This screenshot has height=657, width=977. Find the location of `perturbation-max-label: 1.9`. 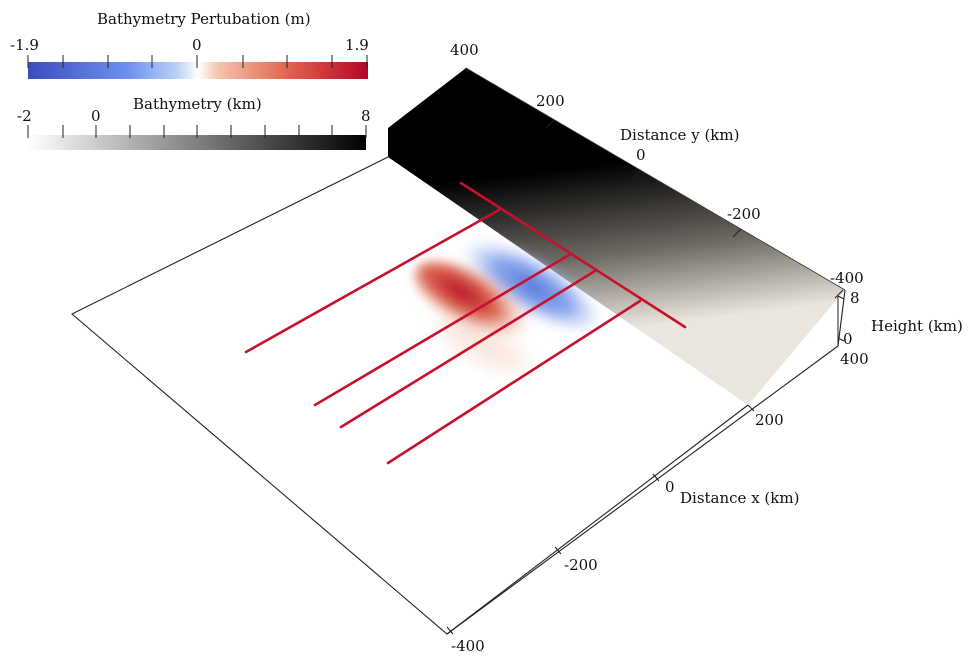

perturbation-max-label: 1.9 is located at coordinates (357, 45).